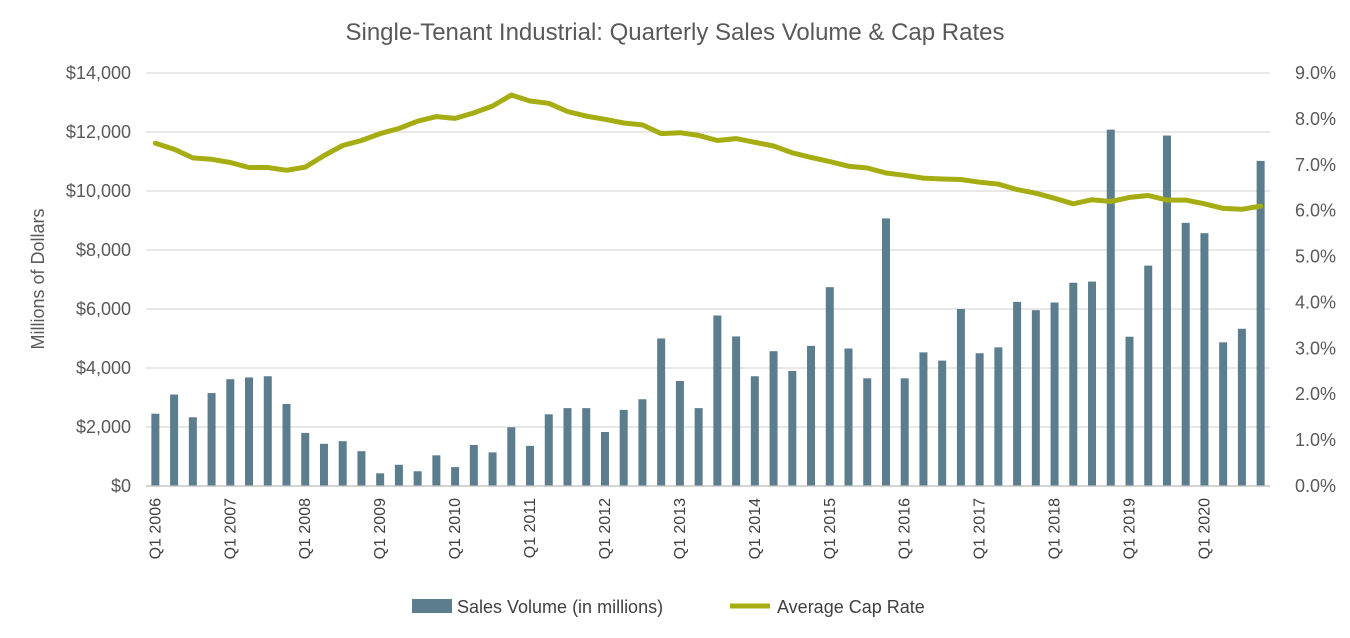  What do you see at coordinates (1315, 73) in the screenshot?
I see `y2-tick-label: 9.0%` at bounding box center [1315, 73].